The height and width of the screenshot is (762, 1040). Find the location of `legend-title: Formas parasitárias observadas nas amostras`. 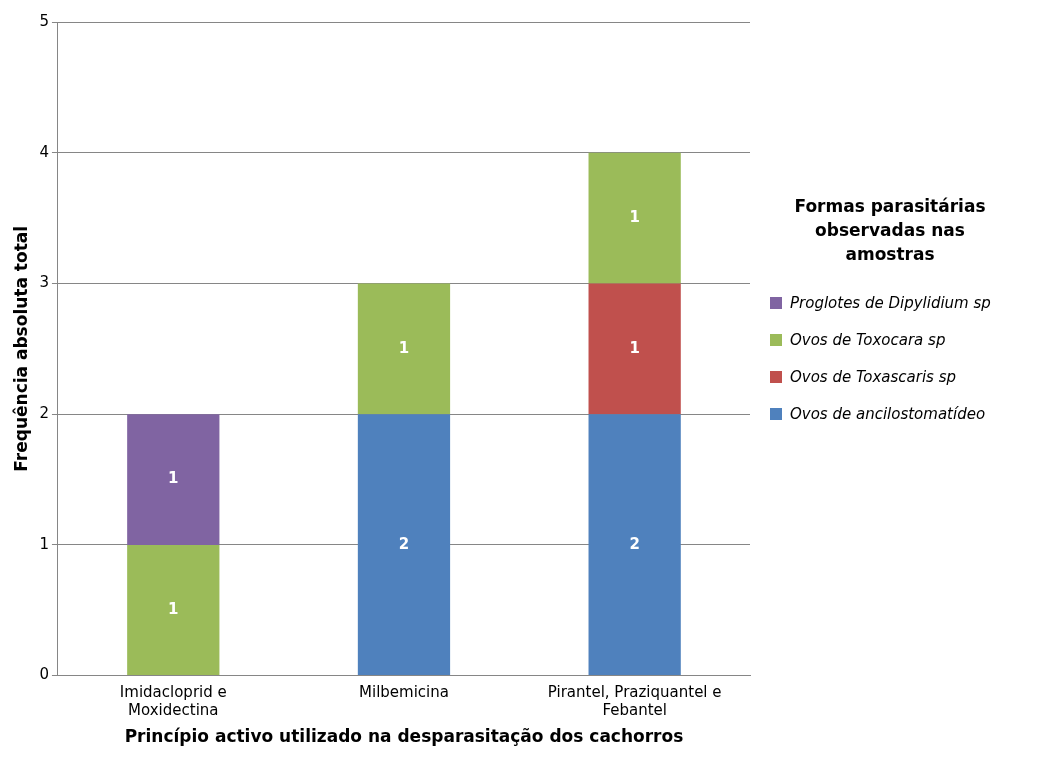

legend-title: Formas parasitárias observadas nas amostras is located at coordinates (890, 230).